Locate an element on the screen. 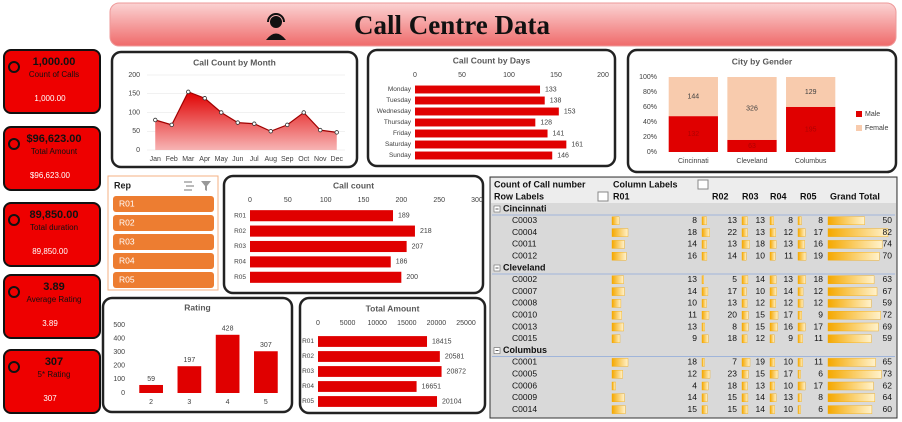 The image size is (902, 422). y-tick-label: 200 is located at coordinates (134, 75).